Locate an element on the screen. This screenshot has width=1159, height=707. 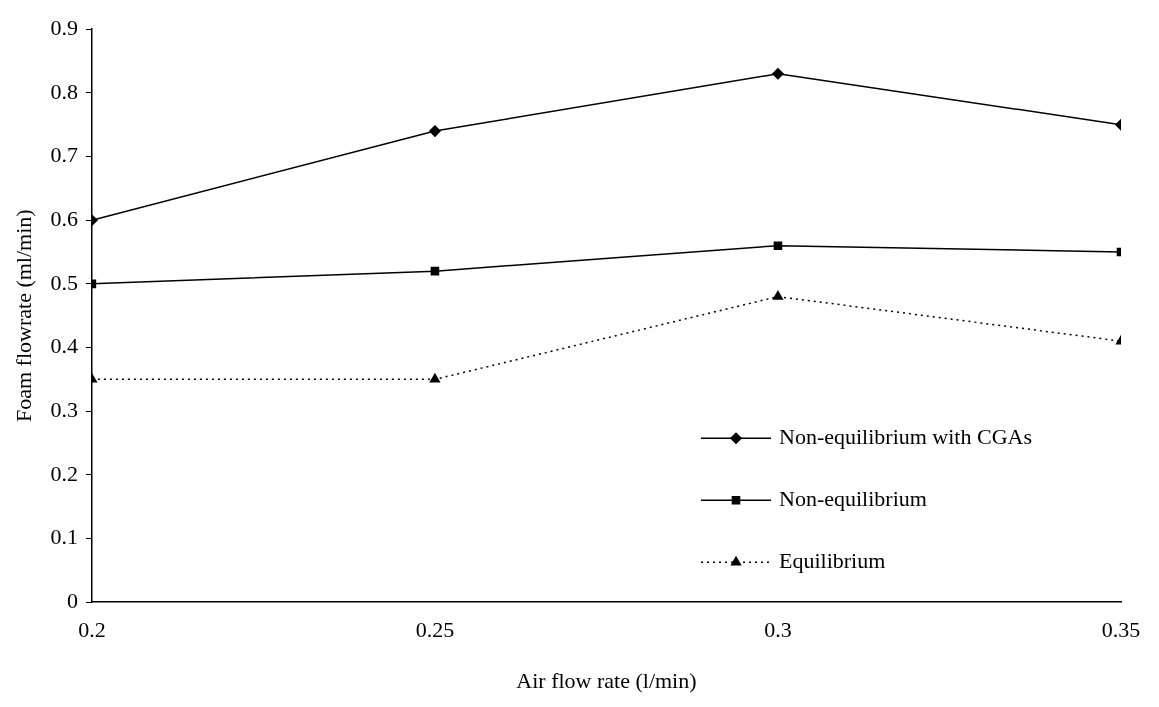
y-tick-label: 0.9 is located at coordinates (64, 27).